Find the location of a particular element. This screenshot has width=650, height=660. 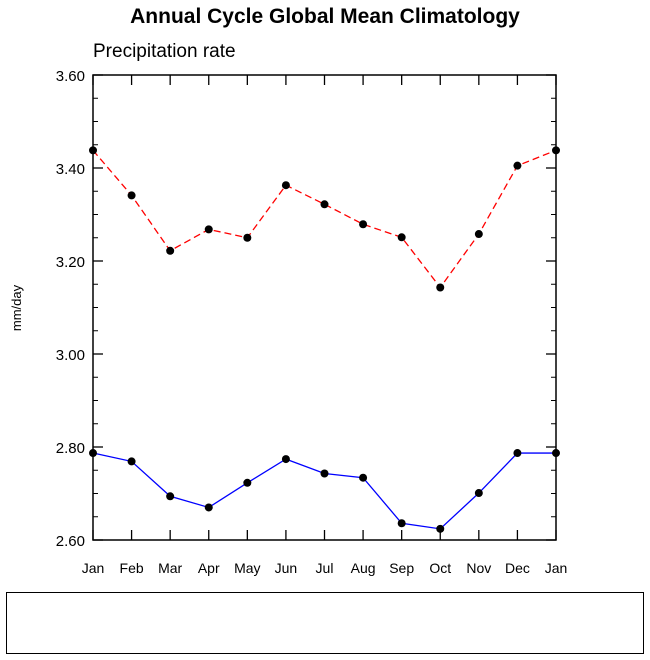

chart-subtitle: Precipitation rate is located at coordinates (164, 51).